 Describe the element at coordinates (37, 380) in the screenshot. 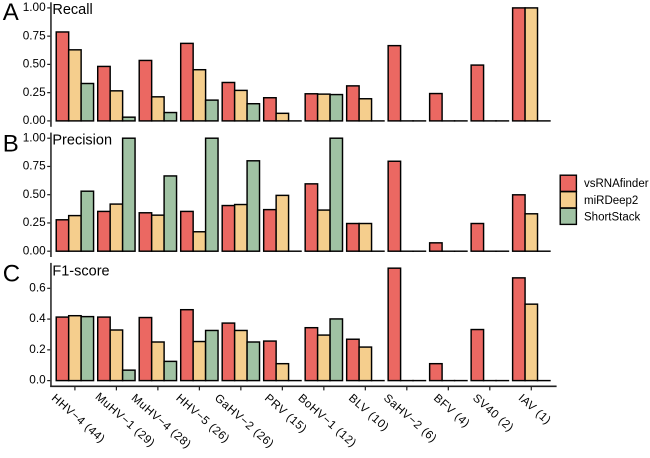

I see `svg-text: 0.0` at that location.